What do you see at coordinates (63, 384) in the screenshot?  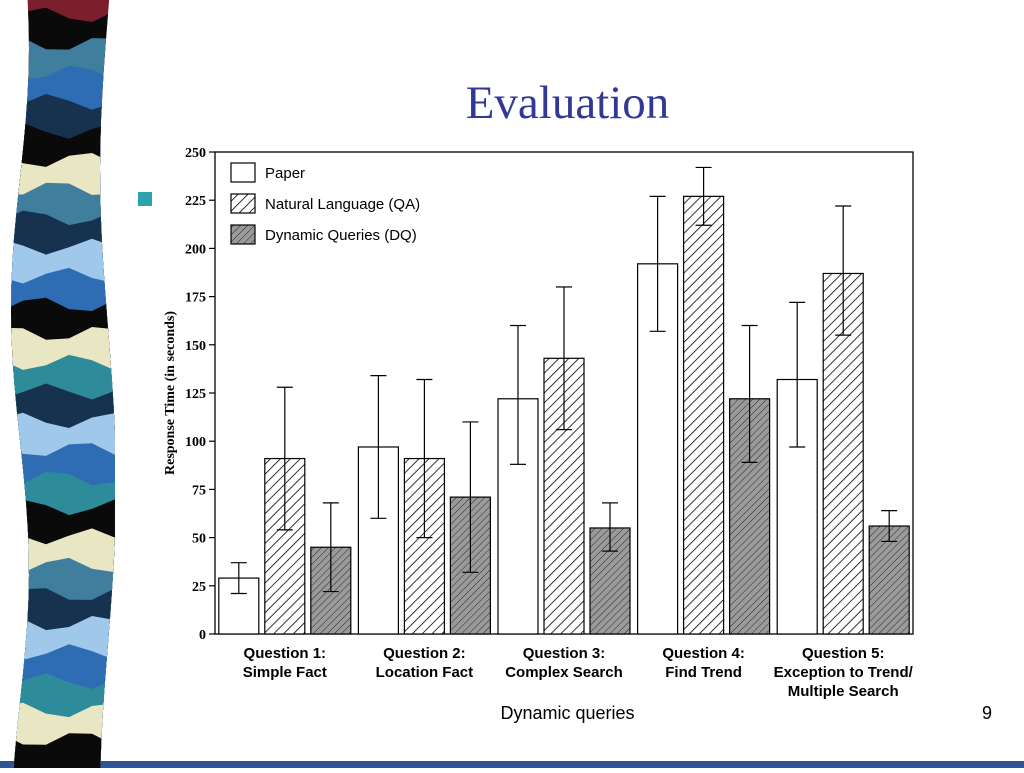 I see `ribbon-svg` at bounding box center [63, 384].